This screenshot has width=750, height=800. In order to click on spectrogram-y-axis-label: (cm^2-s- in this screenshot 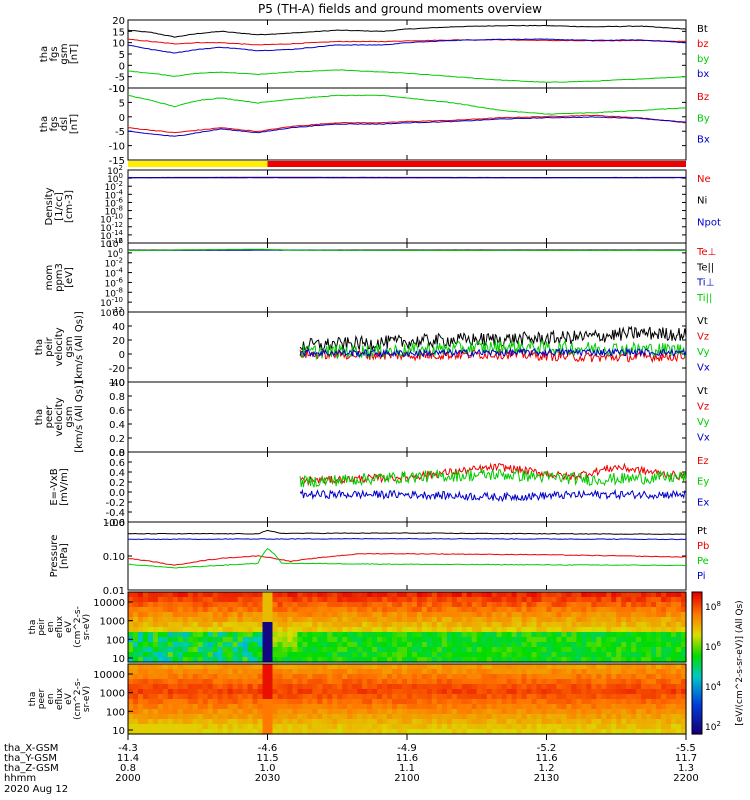, I will do `click(78, 699)`.